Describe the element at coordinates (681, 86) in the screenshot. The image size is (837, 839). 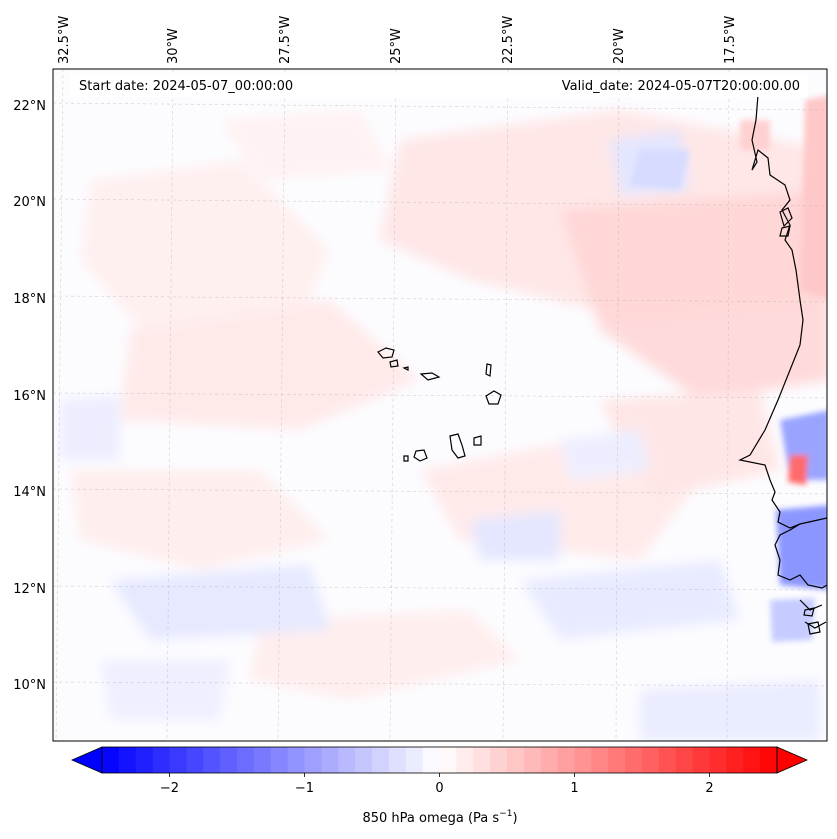
I see `valid-date-label: Valid_date: 2024-05-07T20:00:00.00` at that location.